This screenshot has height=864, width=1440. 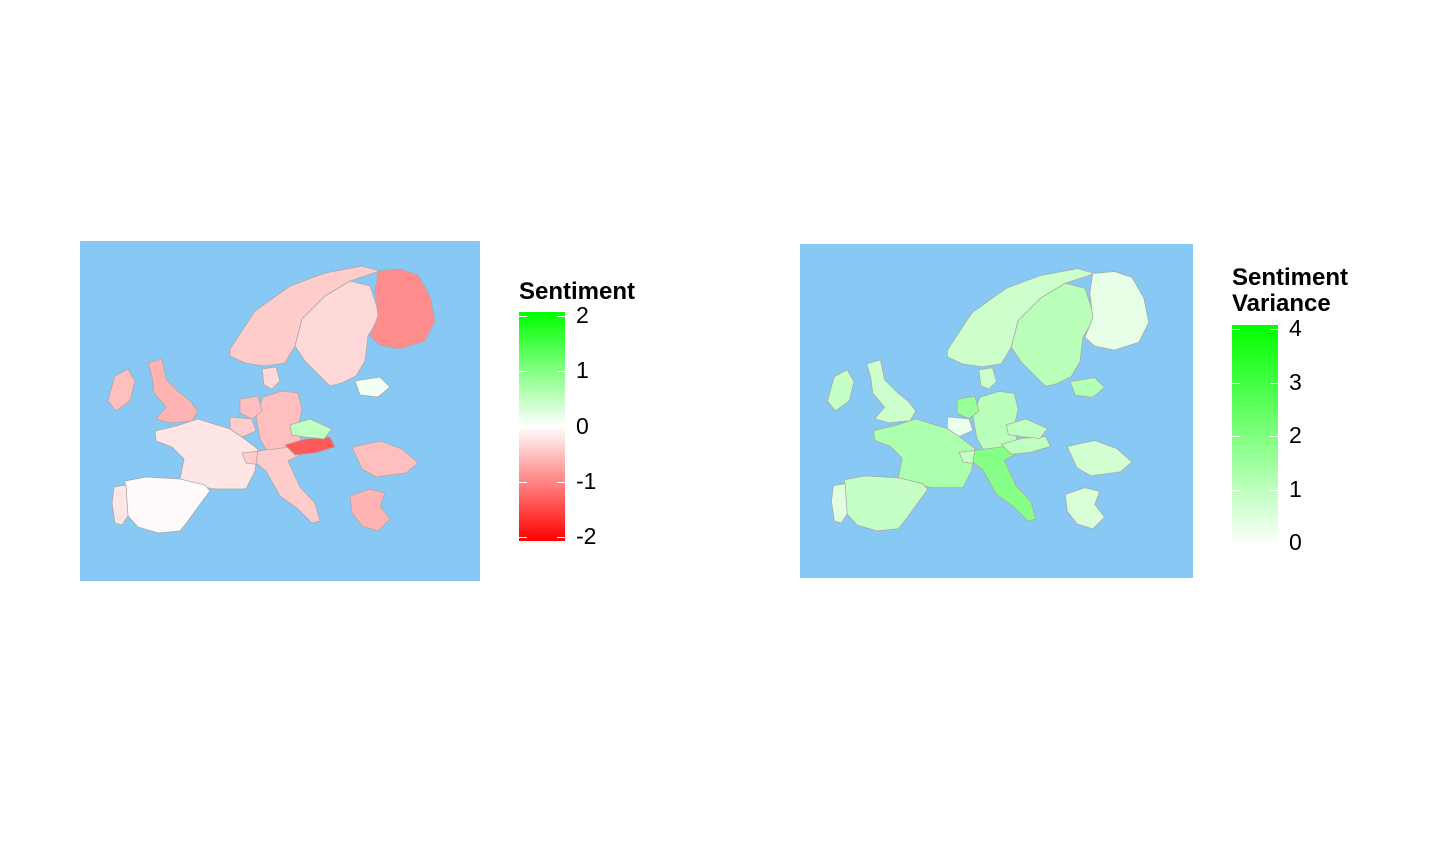 I want to click on variance-tick-label: 2, so click(x=1295, y=435).